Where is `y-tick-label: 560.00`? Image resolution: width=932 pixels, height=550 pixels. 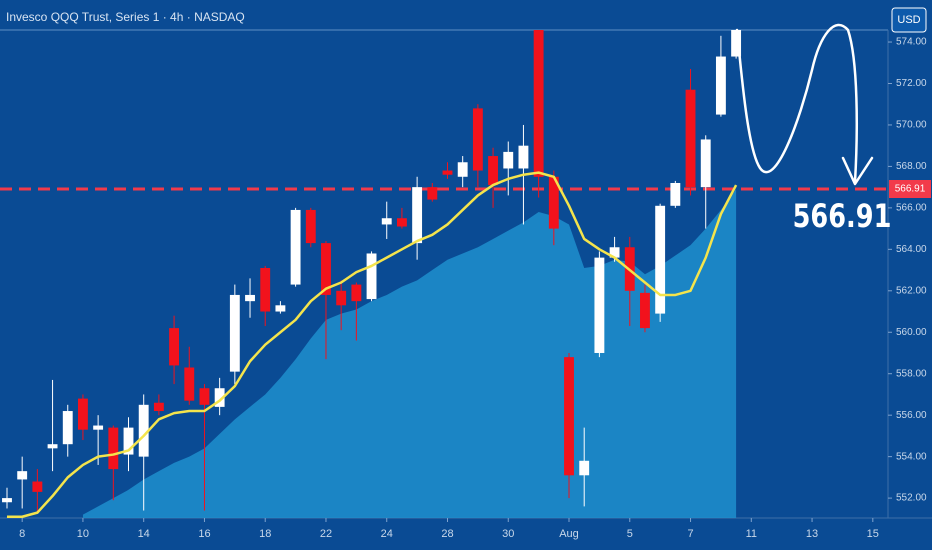
y-tick-label: 560.00 is located at coordinates (911, 332).